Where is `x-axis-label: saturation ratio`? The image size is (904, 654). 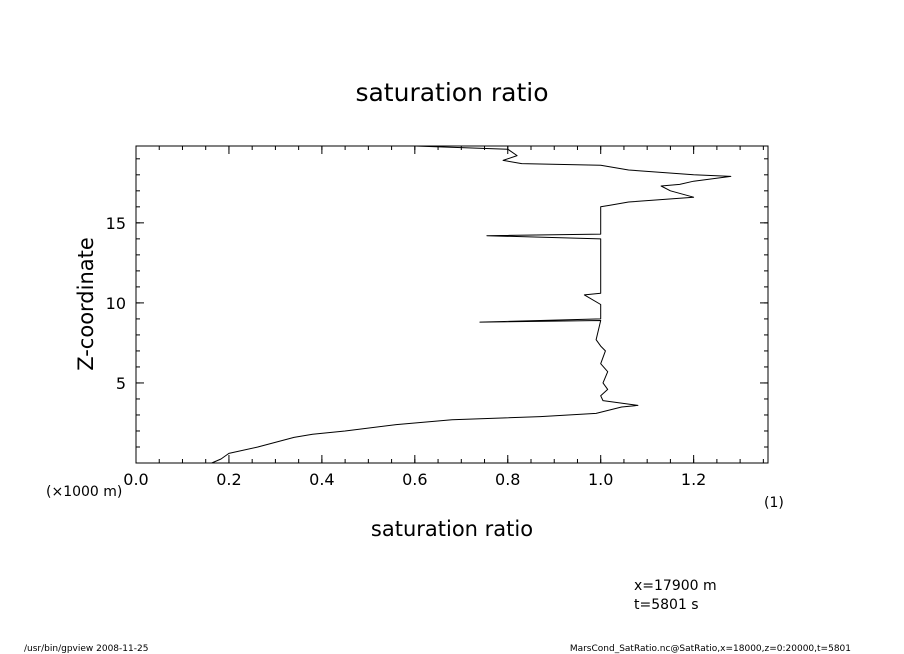 x-axis-label: saturation ratio is located at coordinates (452, 529).